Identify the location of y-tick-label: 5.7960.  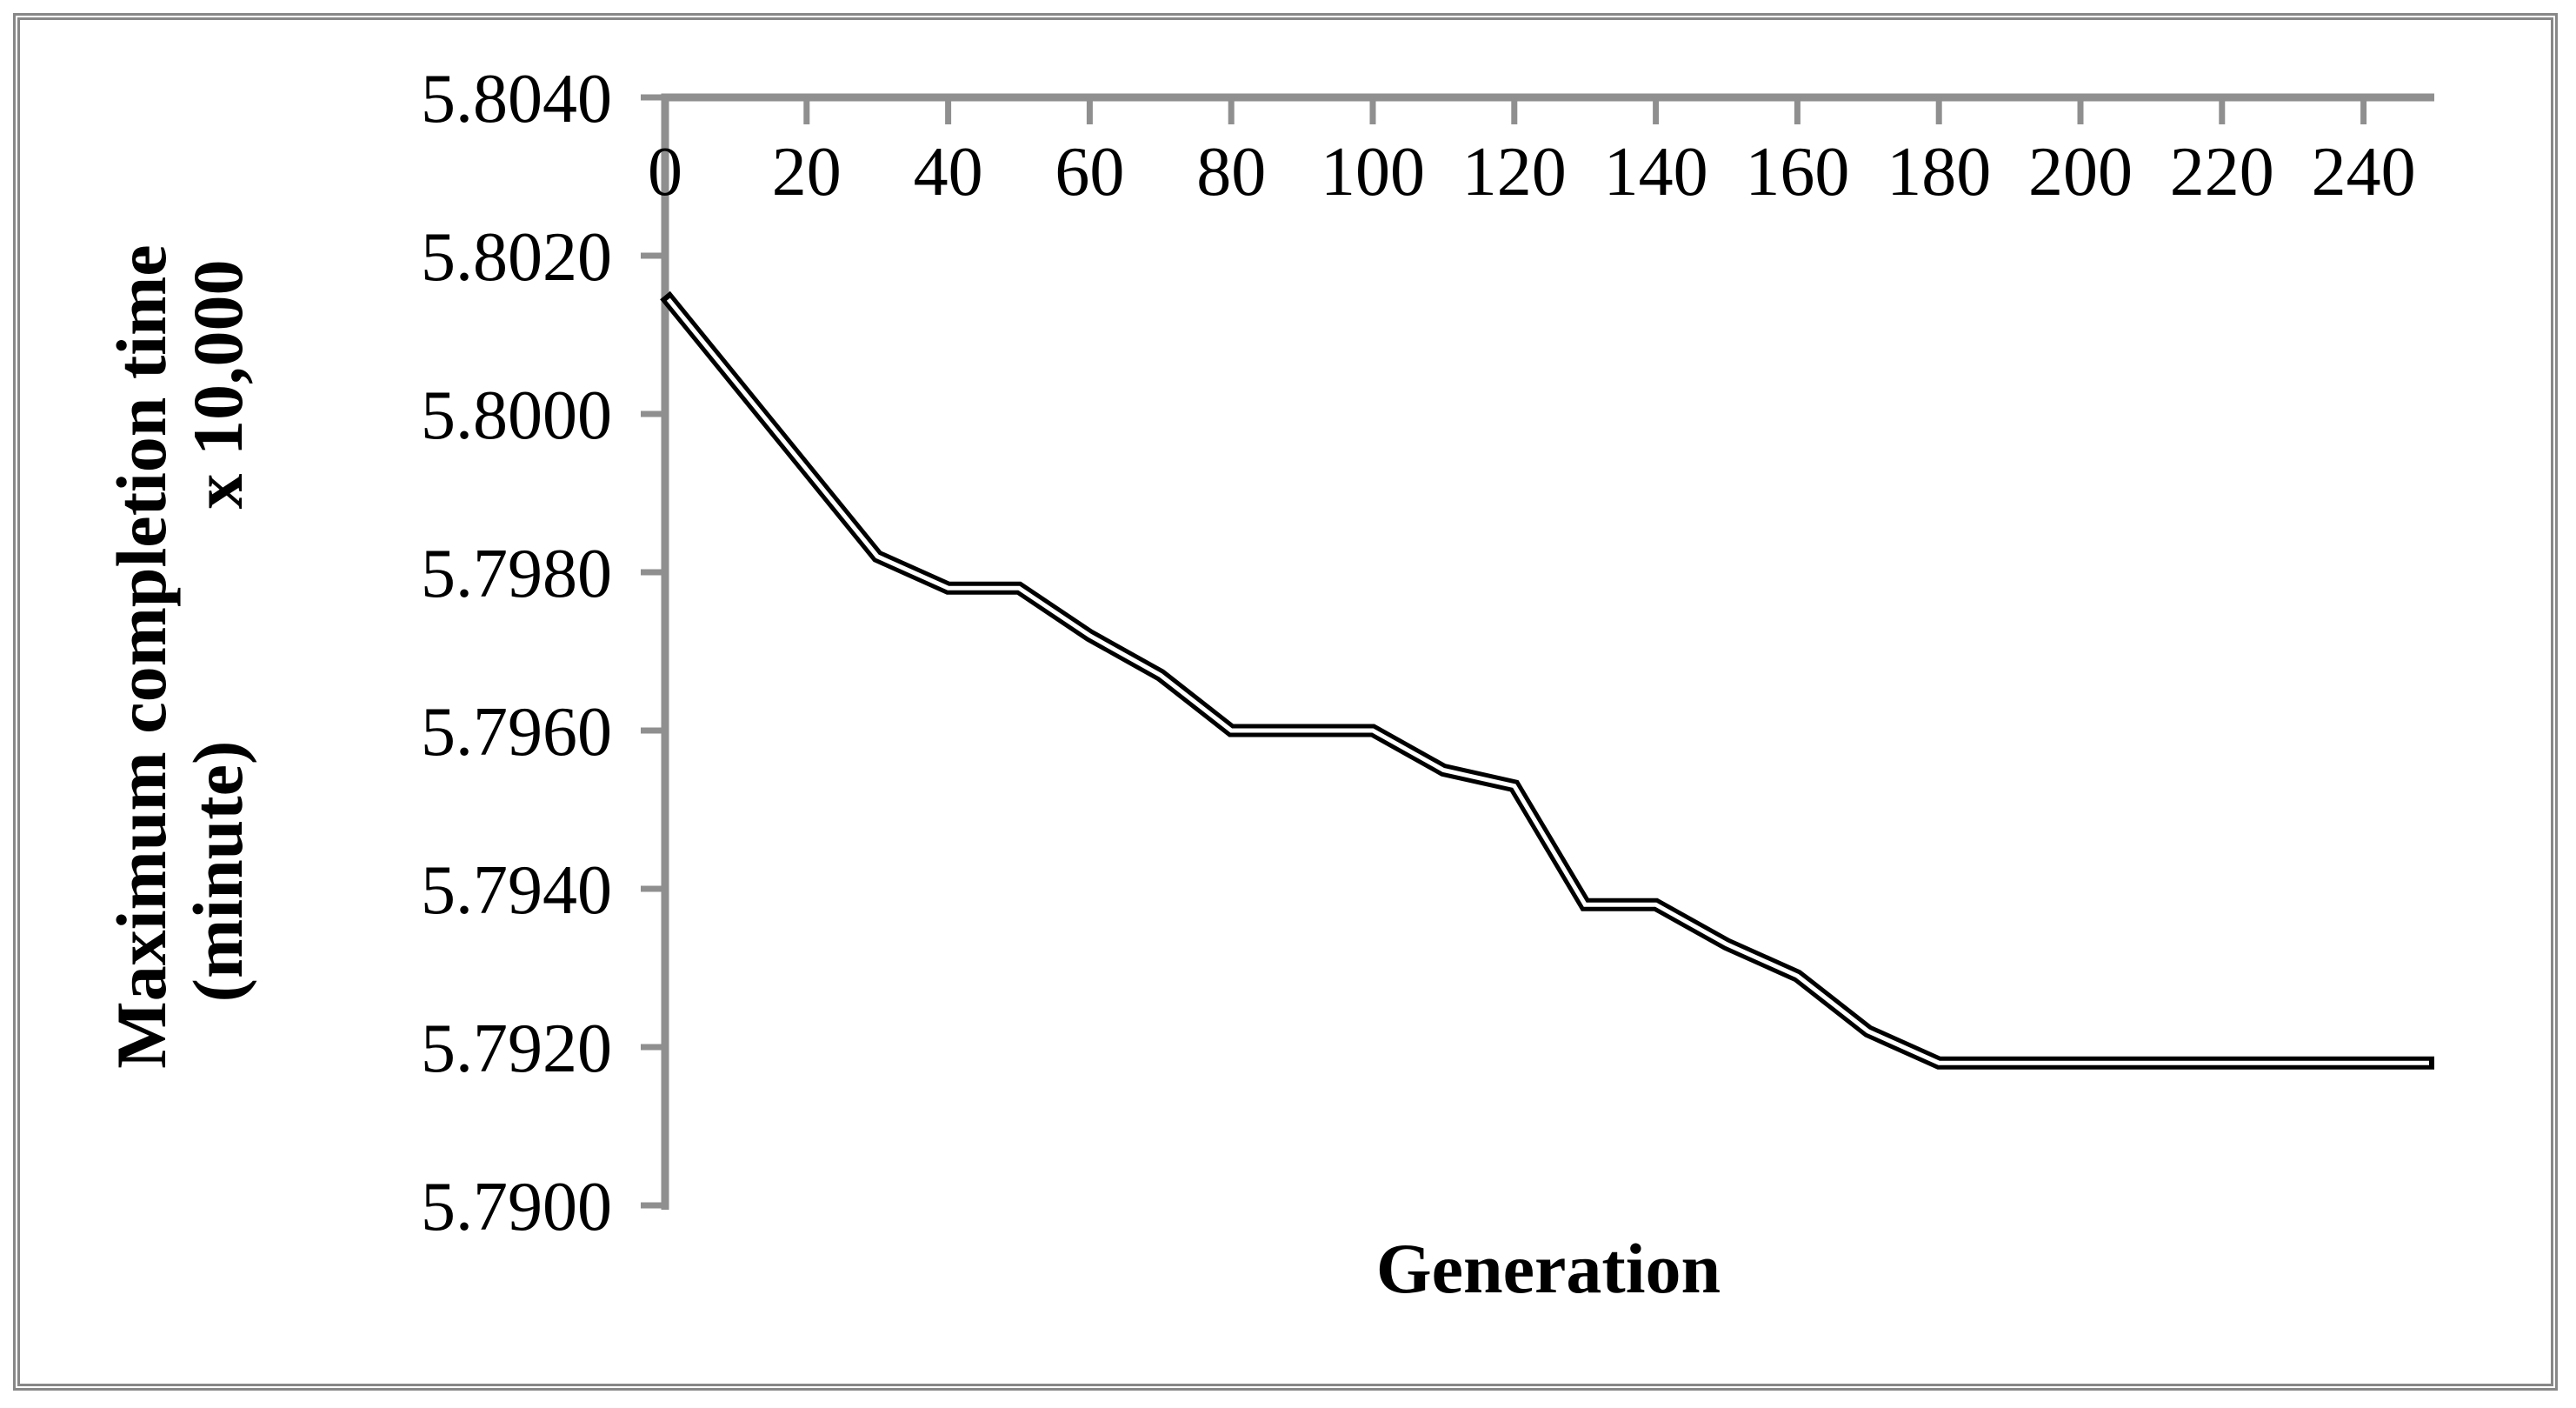
(516, 733).